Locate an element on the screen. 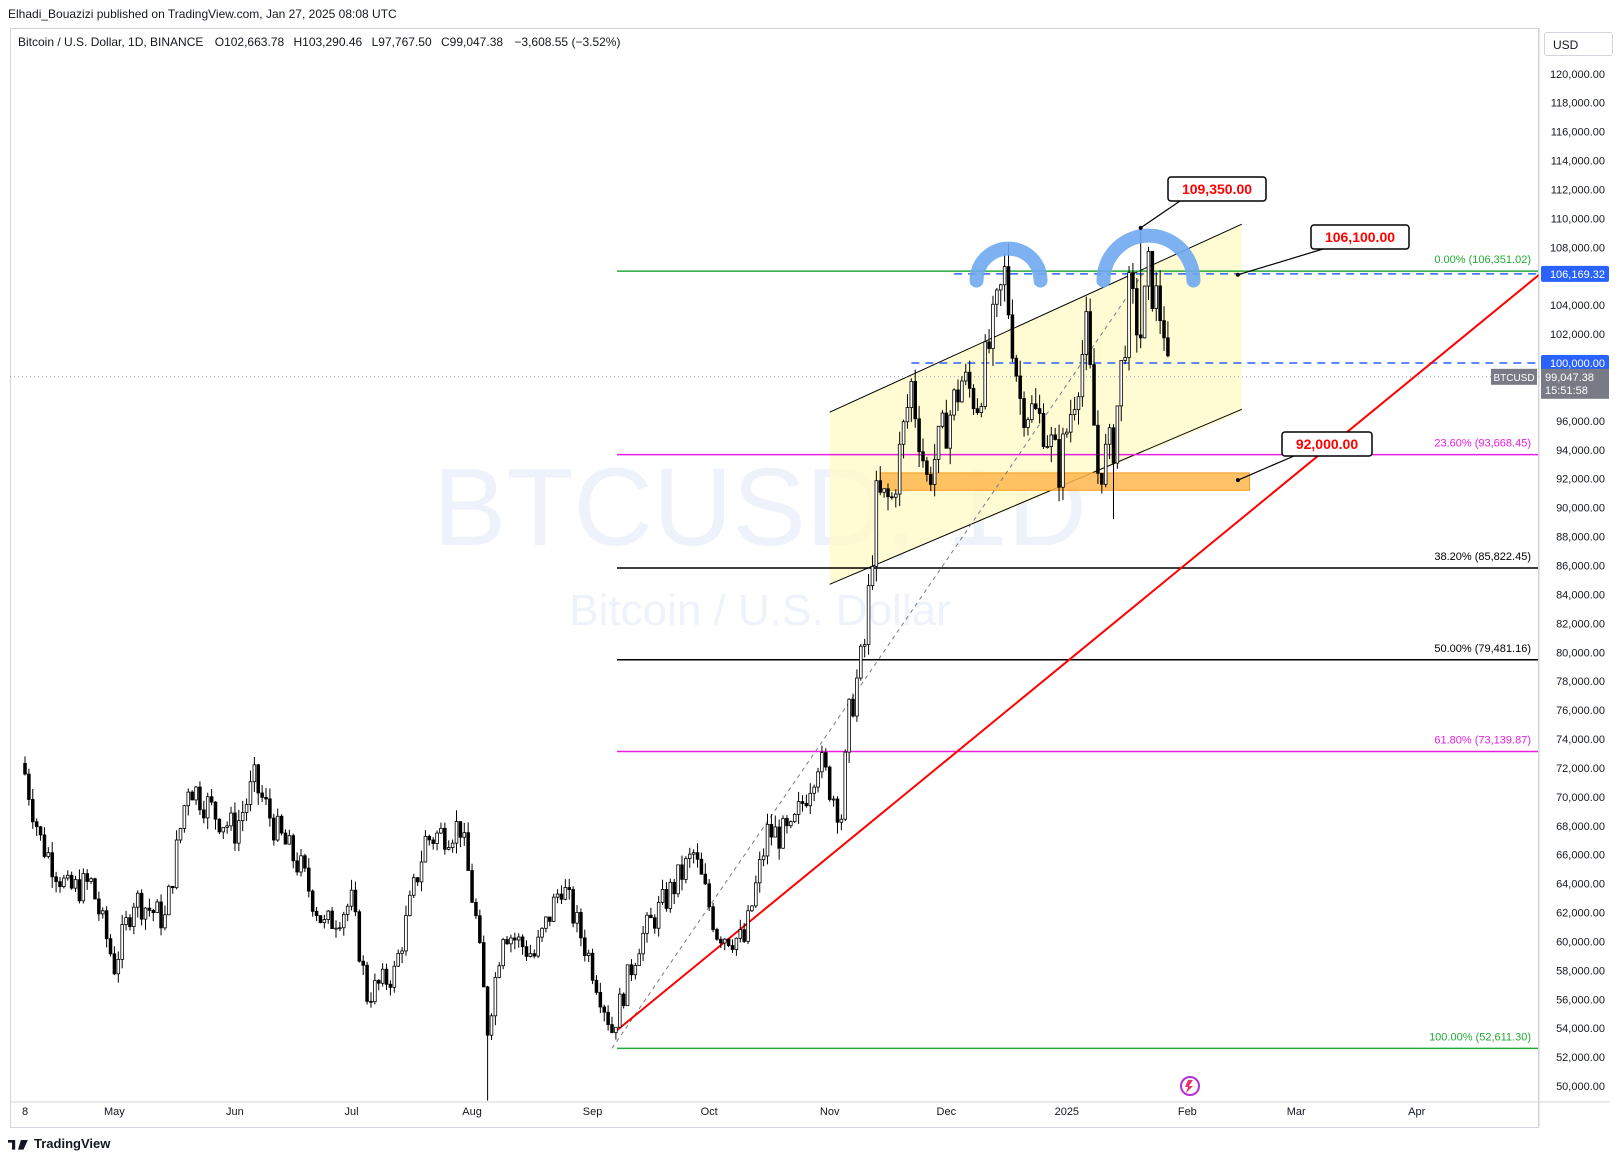 The image size is (1620, 1158). price-tick-label: 56,000.00 is located at coordinates (1580, 1000).